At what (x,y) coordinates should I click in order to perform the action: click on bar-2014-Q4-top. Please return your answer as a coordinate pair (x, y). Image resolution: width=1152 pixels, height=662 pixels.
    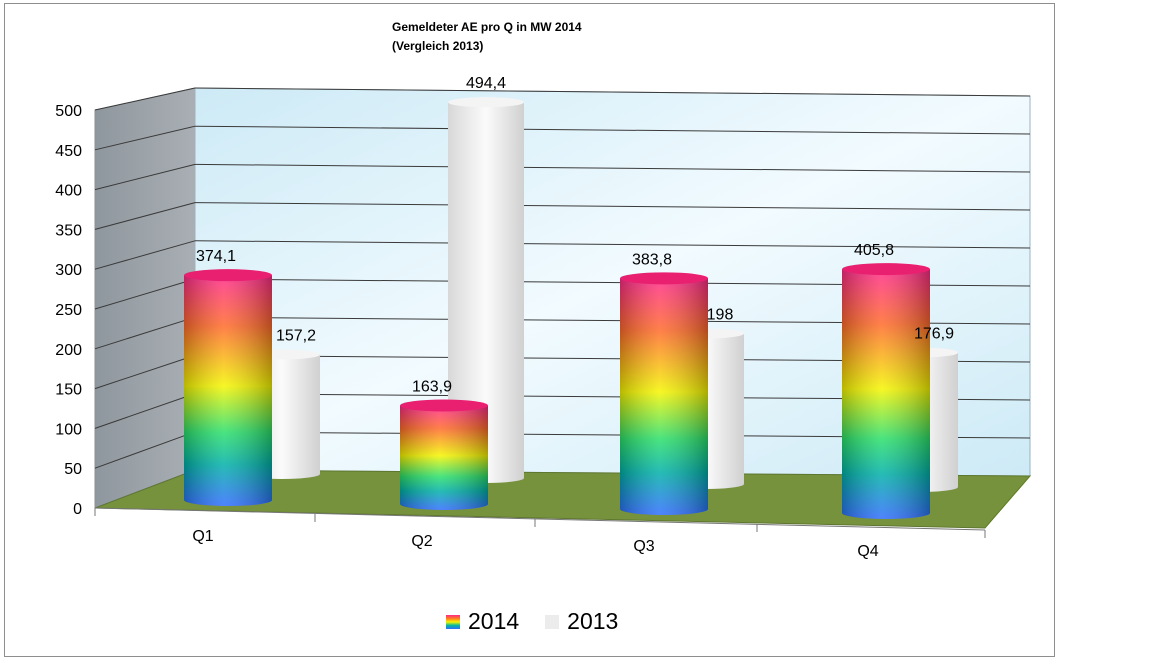
    Looking at the image, I should click on (886, 269).